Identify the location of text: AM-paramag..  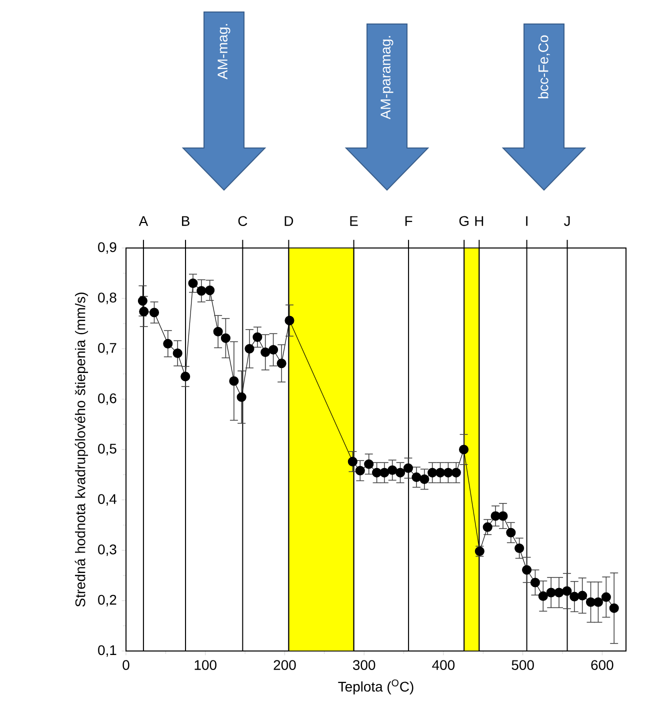
(387, 78).